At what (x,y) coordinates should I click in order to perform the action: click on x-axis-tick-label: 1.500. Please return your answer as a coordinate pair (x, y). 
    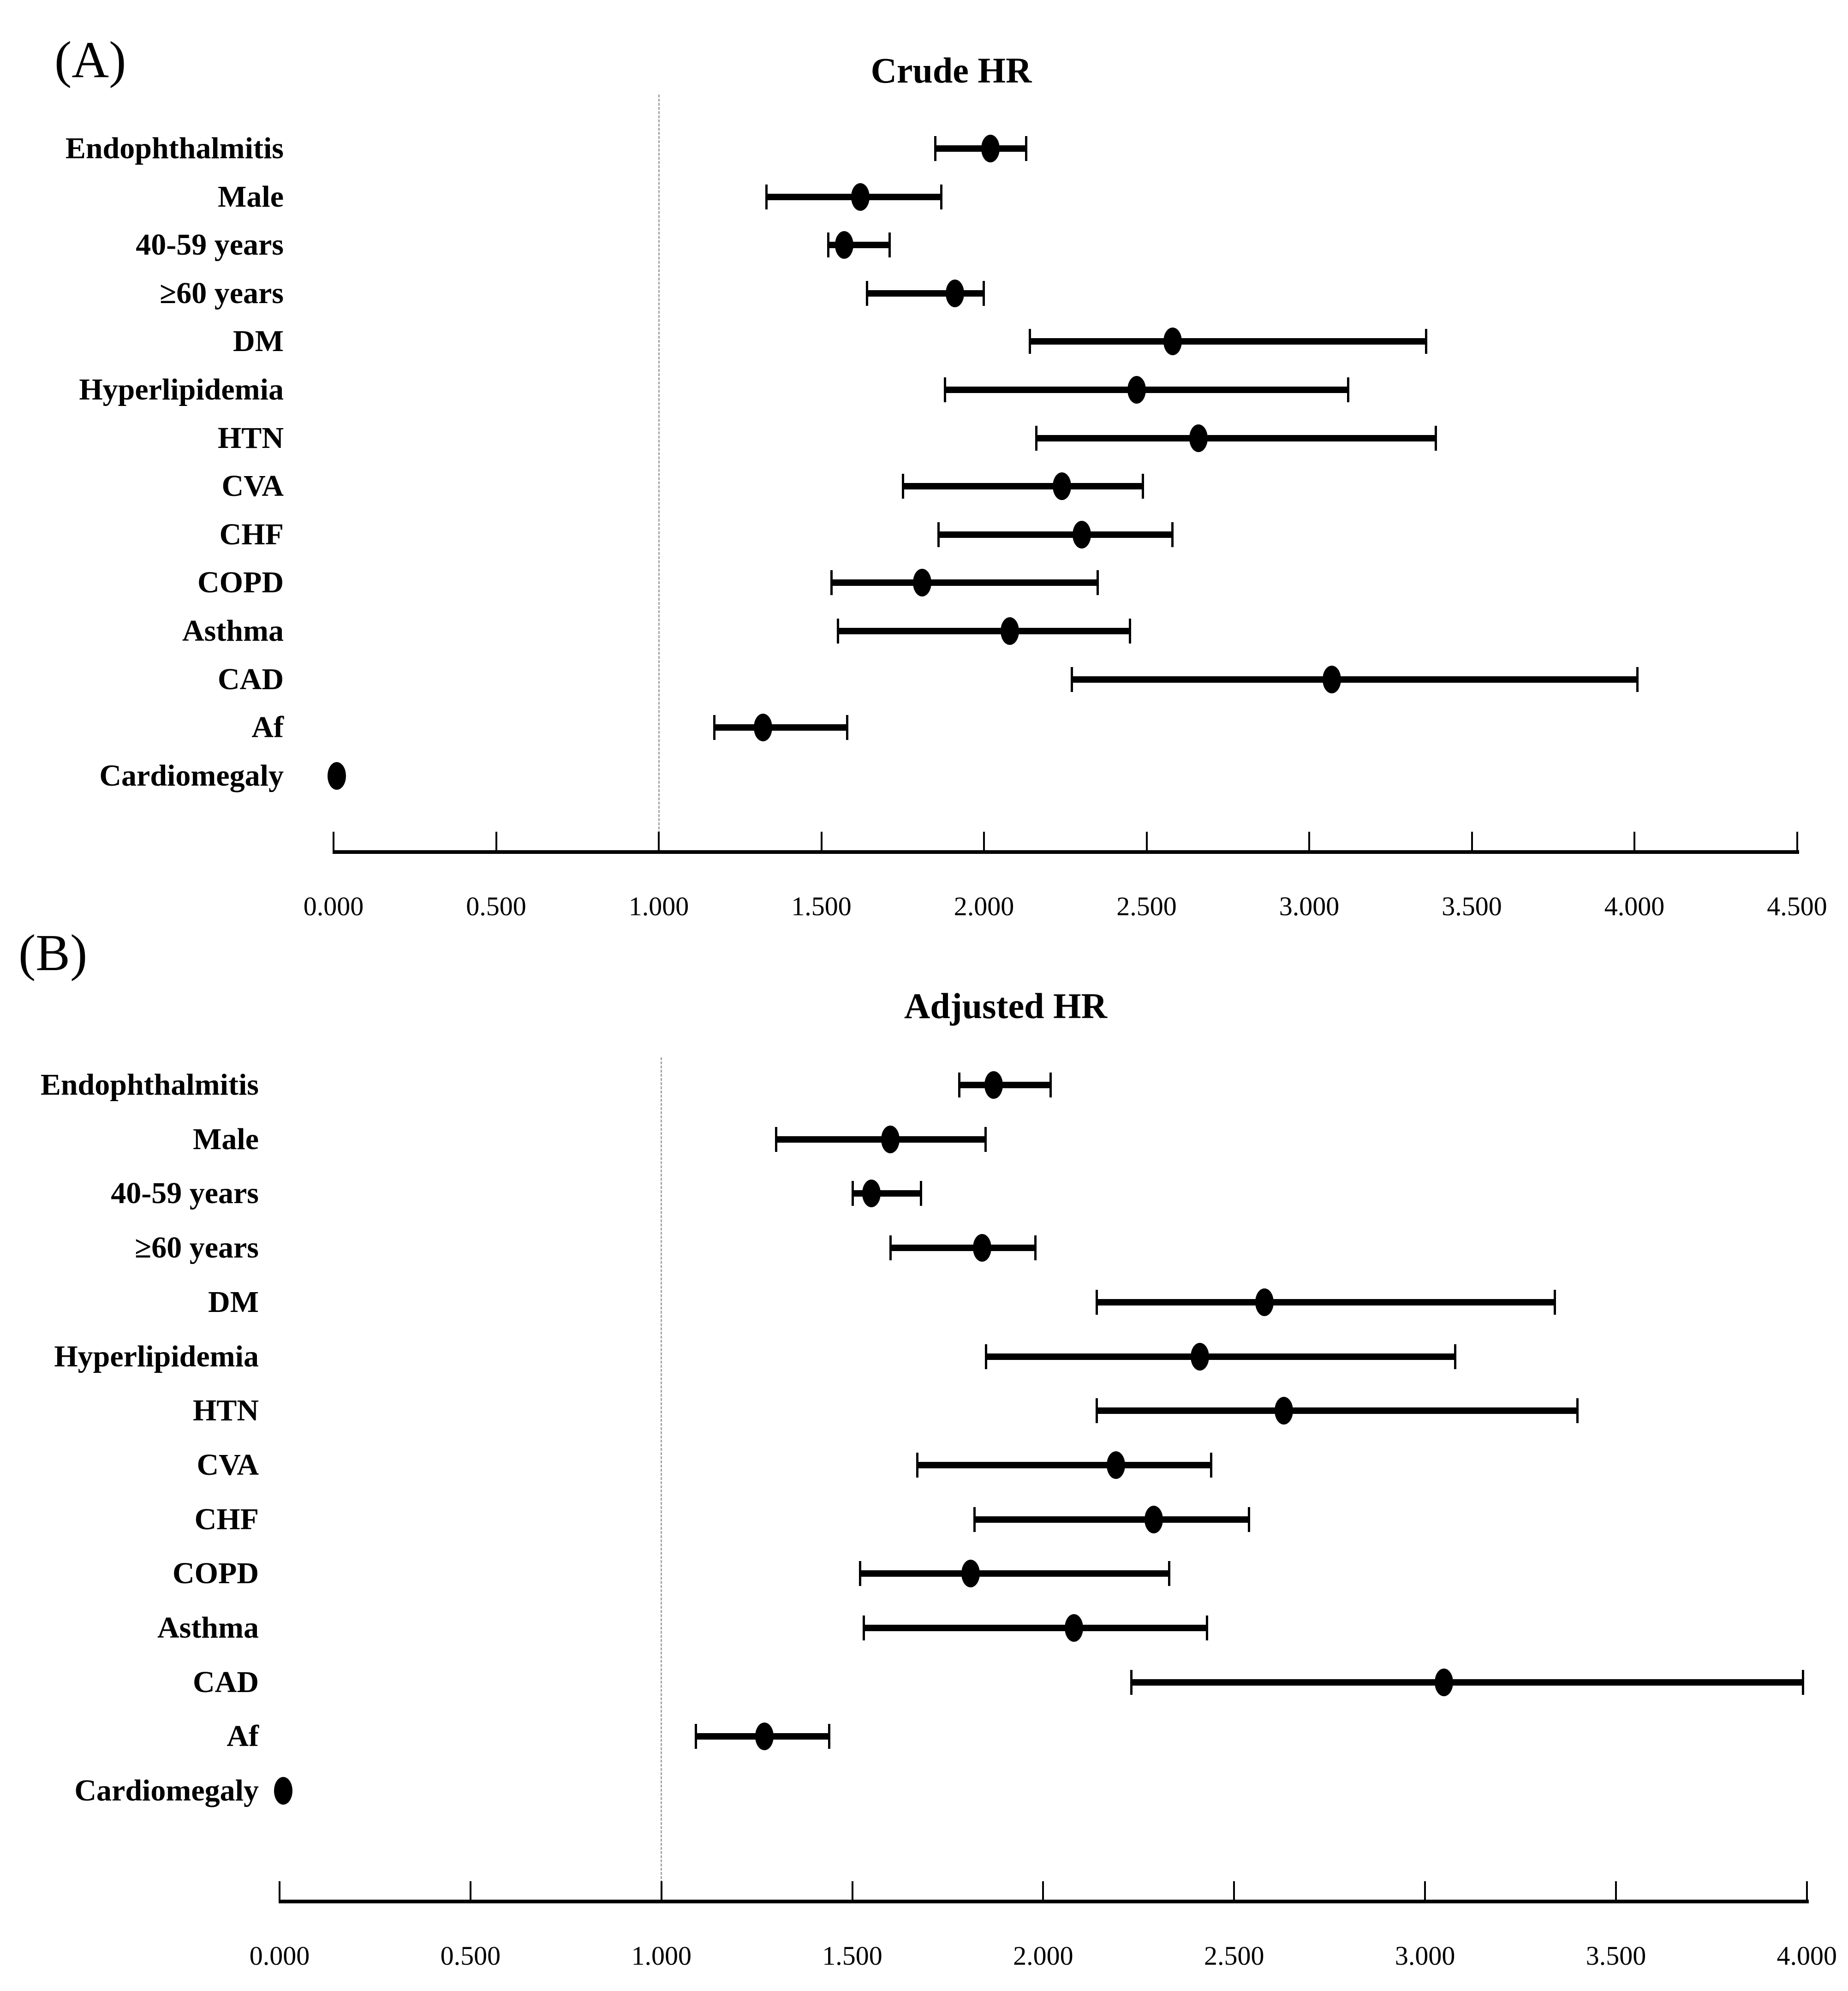
    Looking at the image, I should click on (852, 1956).